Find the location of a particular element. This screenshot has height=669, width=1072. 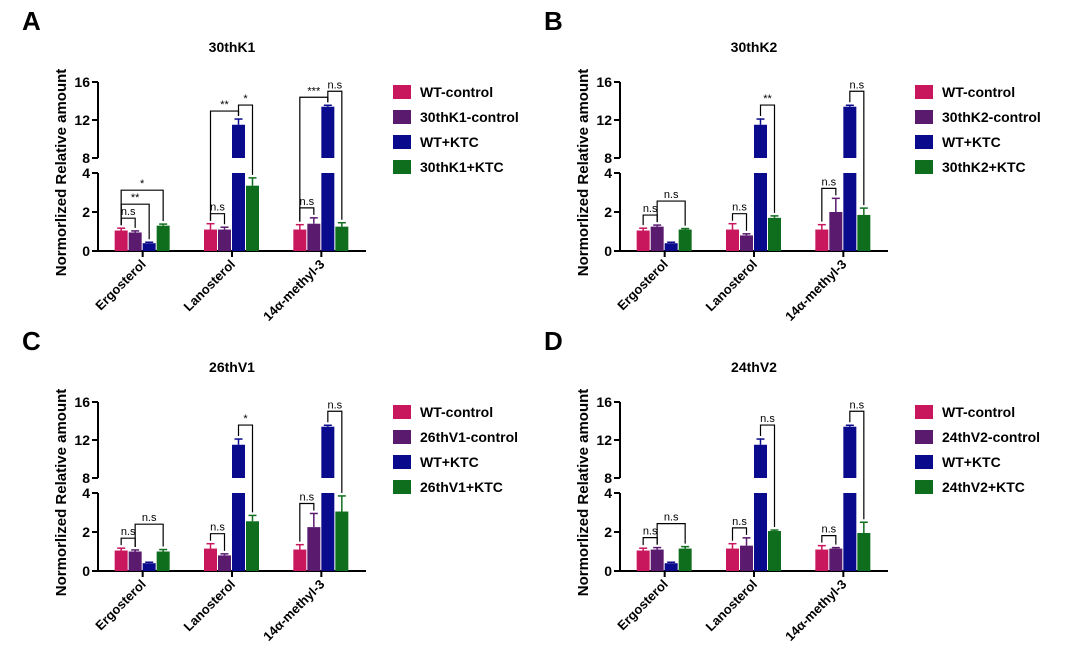

panel-label: B is located at coordinates (553, 21).